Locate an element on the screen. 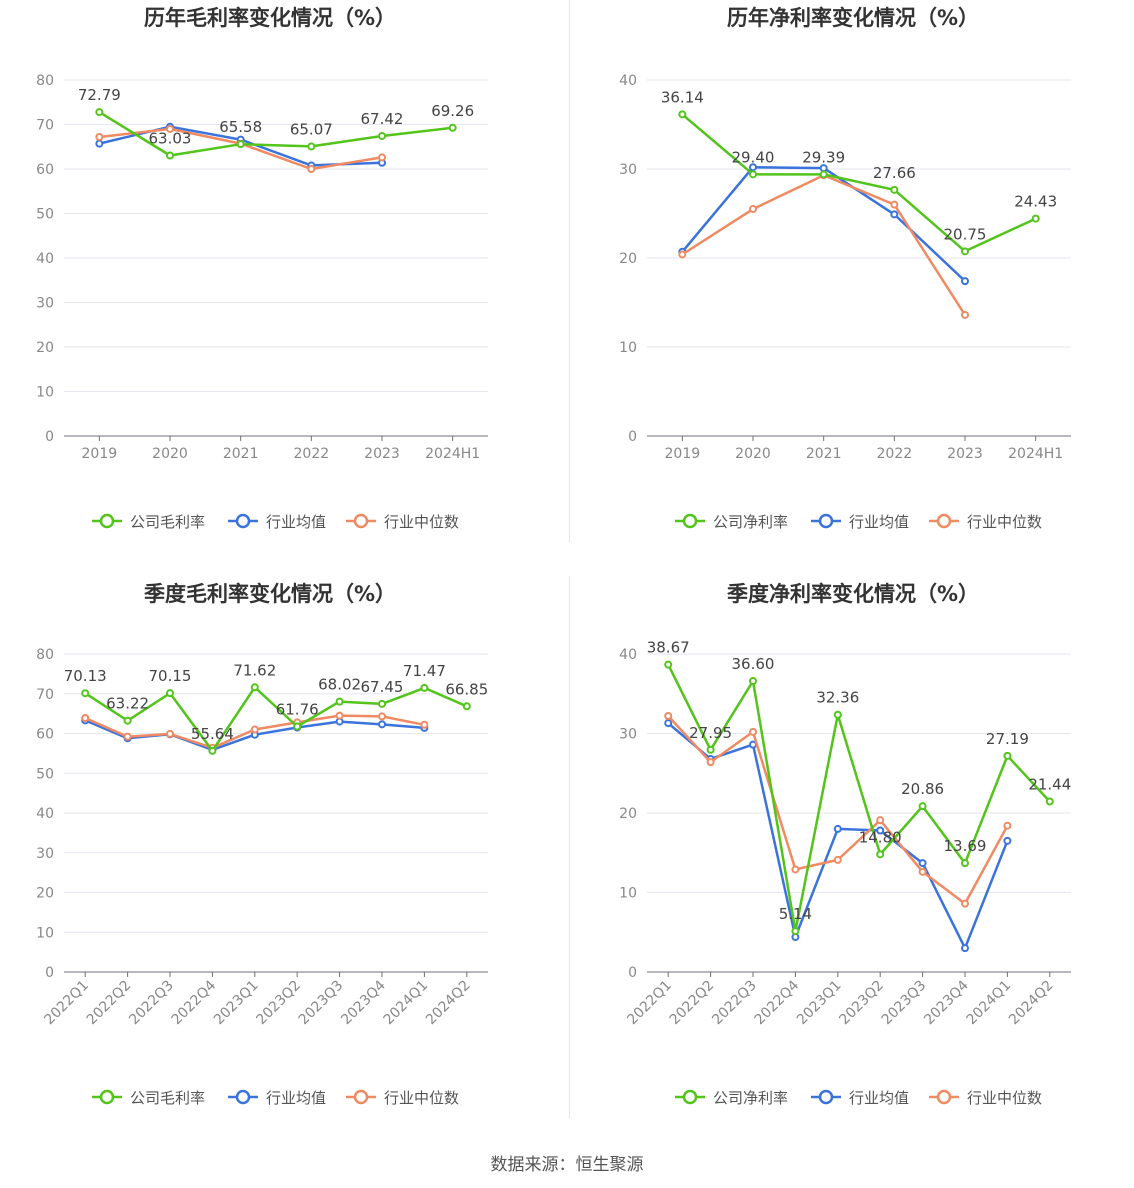 This screenshot has height=1188, width=1134. data-label: 65.58 is located at coordinates (240, 127).